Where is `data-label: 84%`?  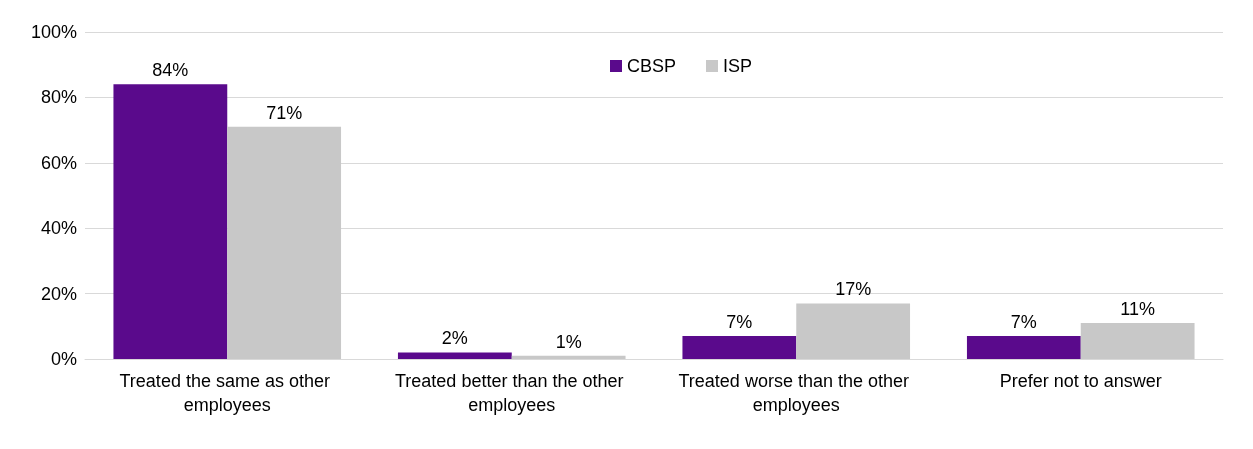
data-label: 84% is located at coordinates (170, 70).